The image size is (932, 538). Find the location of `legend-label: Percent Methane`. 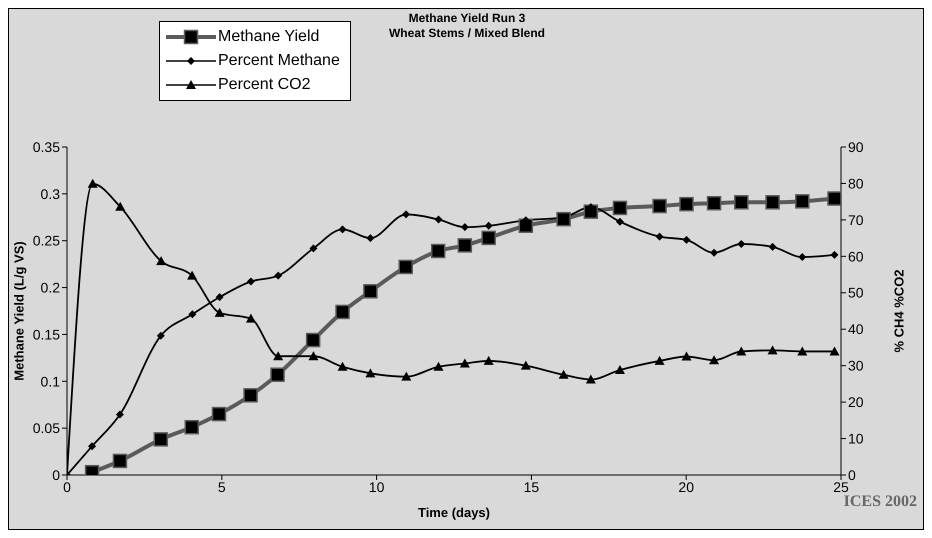

legend-label: Percent Methane is located at coordinates (279, 61).